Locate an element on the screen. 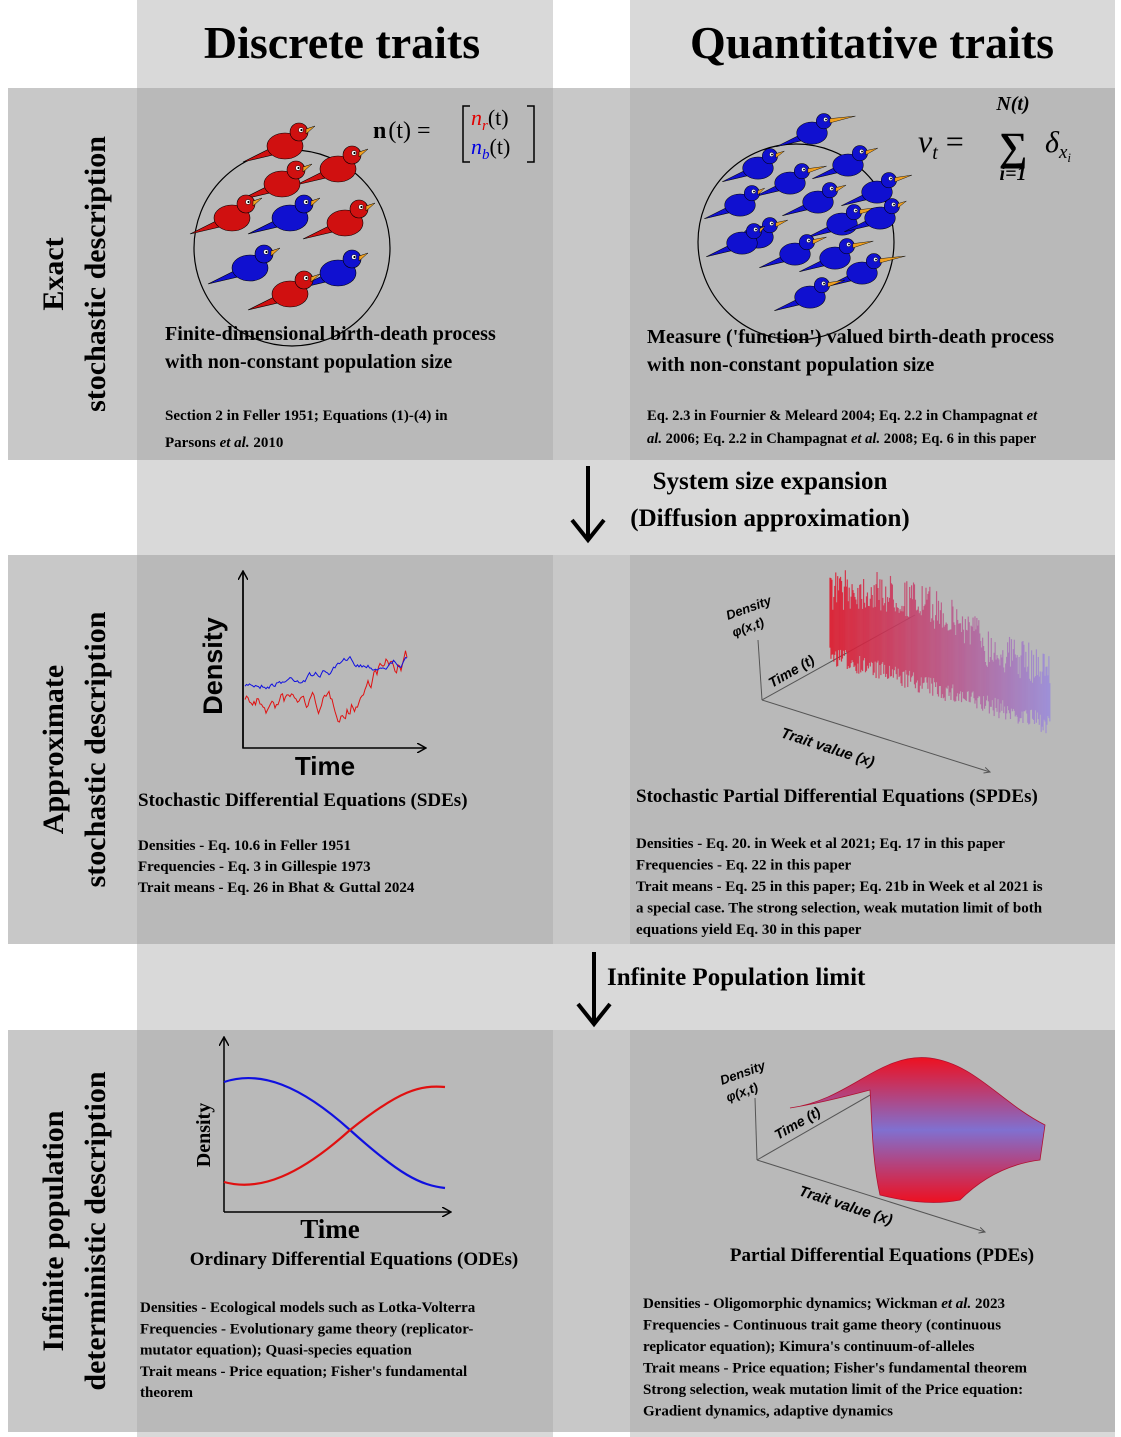 Image resolution: width=1121 pixels, height=1437 pixels. x-axis-label: Time is located at coordinates (330, 1229).